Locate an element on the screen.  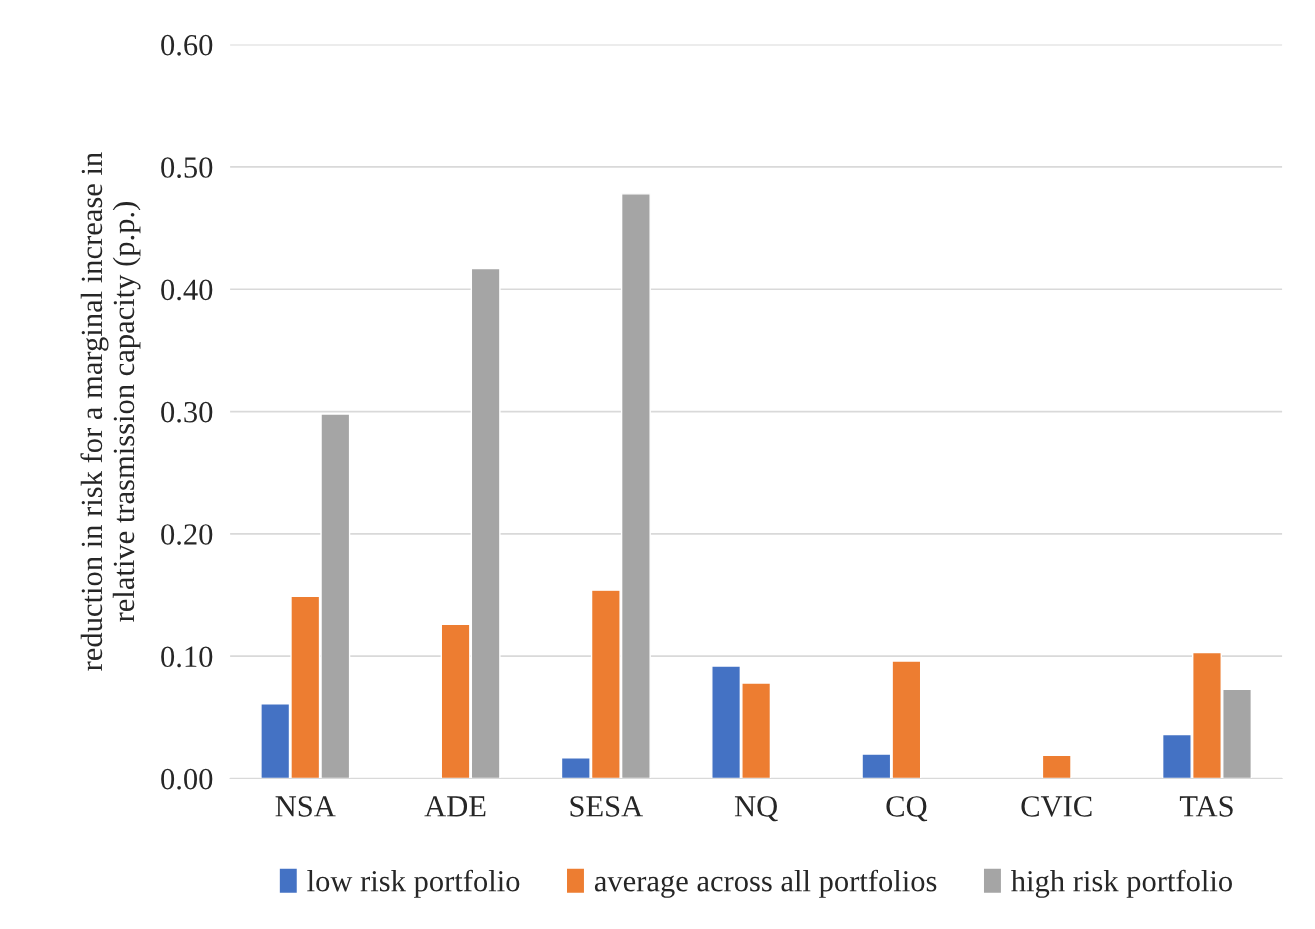
legend-label: low risk portfolio is located at coordinates (413, 883).